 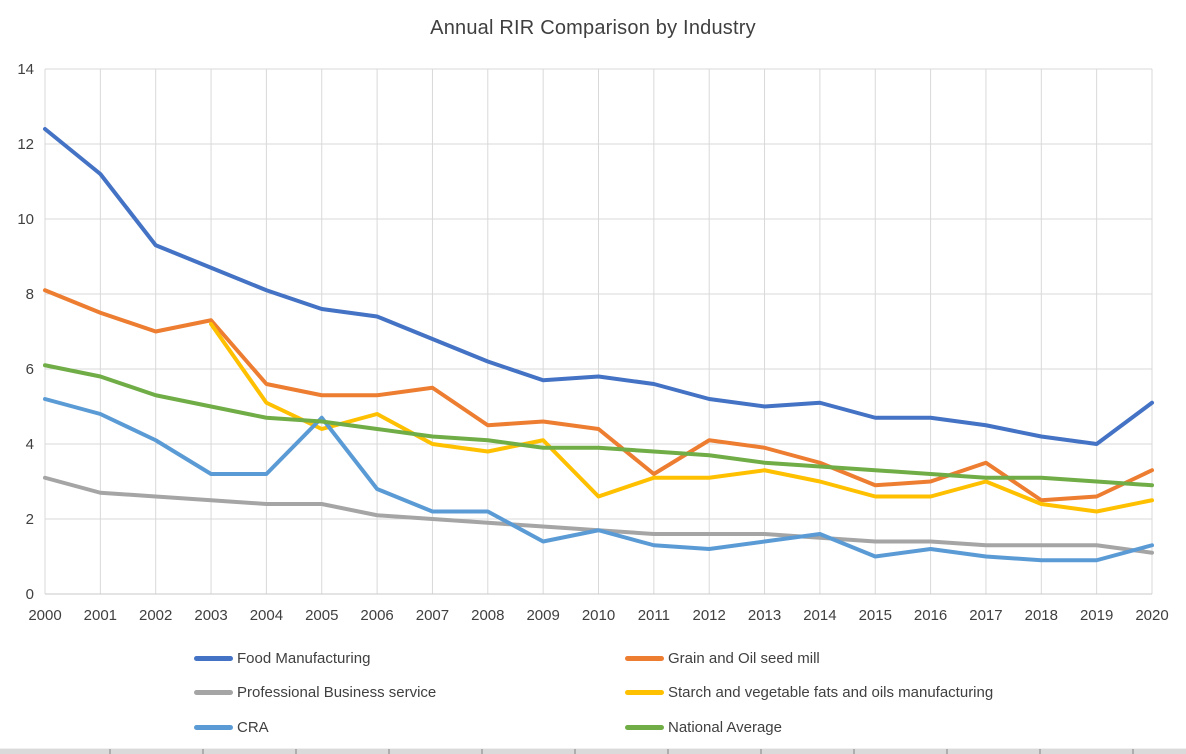 I want to click on x-axis-tick-label: 2019, so click(x=1096, y=615).